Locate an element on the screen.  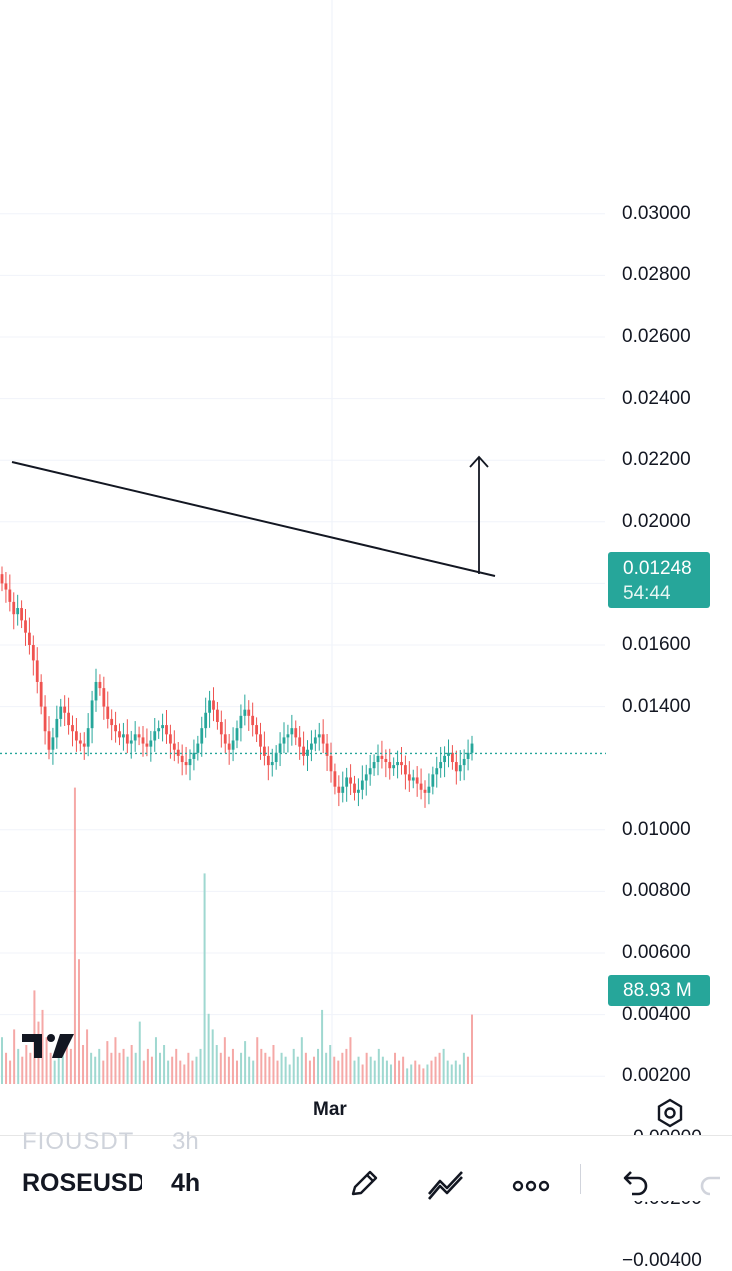
undo-icon is located at coordinates (634, 1184).